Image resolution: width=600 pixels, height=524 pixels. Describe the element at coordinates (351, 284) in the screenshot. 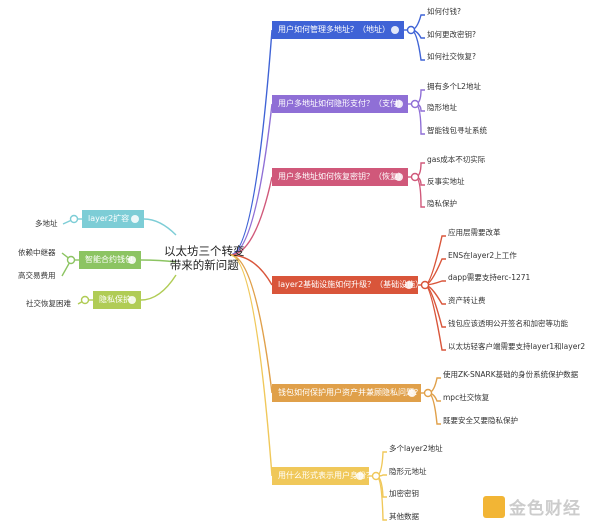

I see `topic-4-label: layer2基础设施如何升级？（基础设施）` at that location.